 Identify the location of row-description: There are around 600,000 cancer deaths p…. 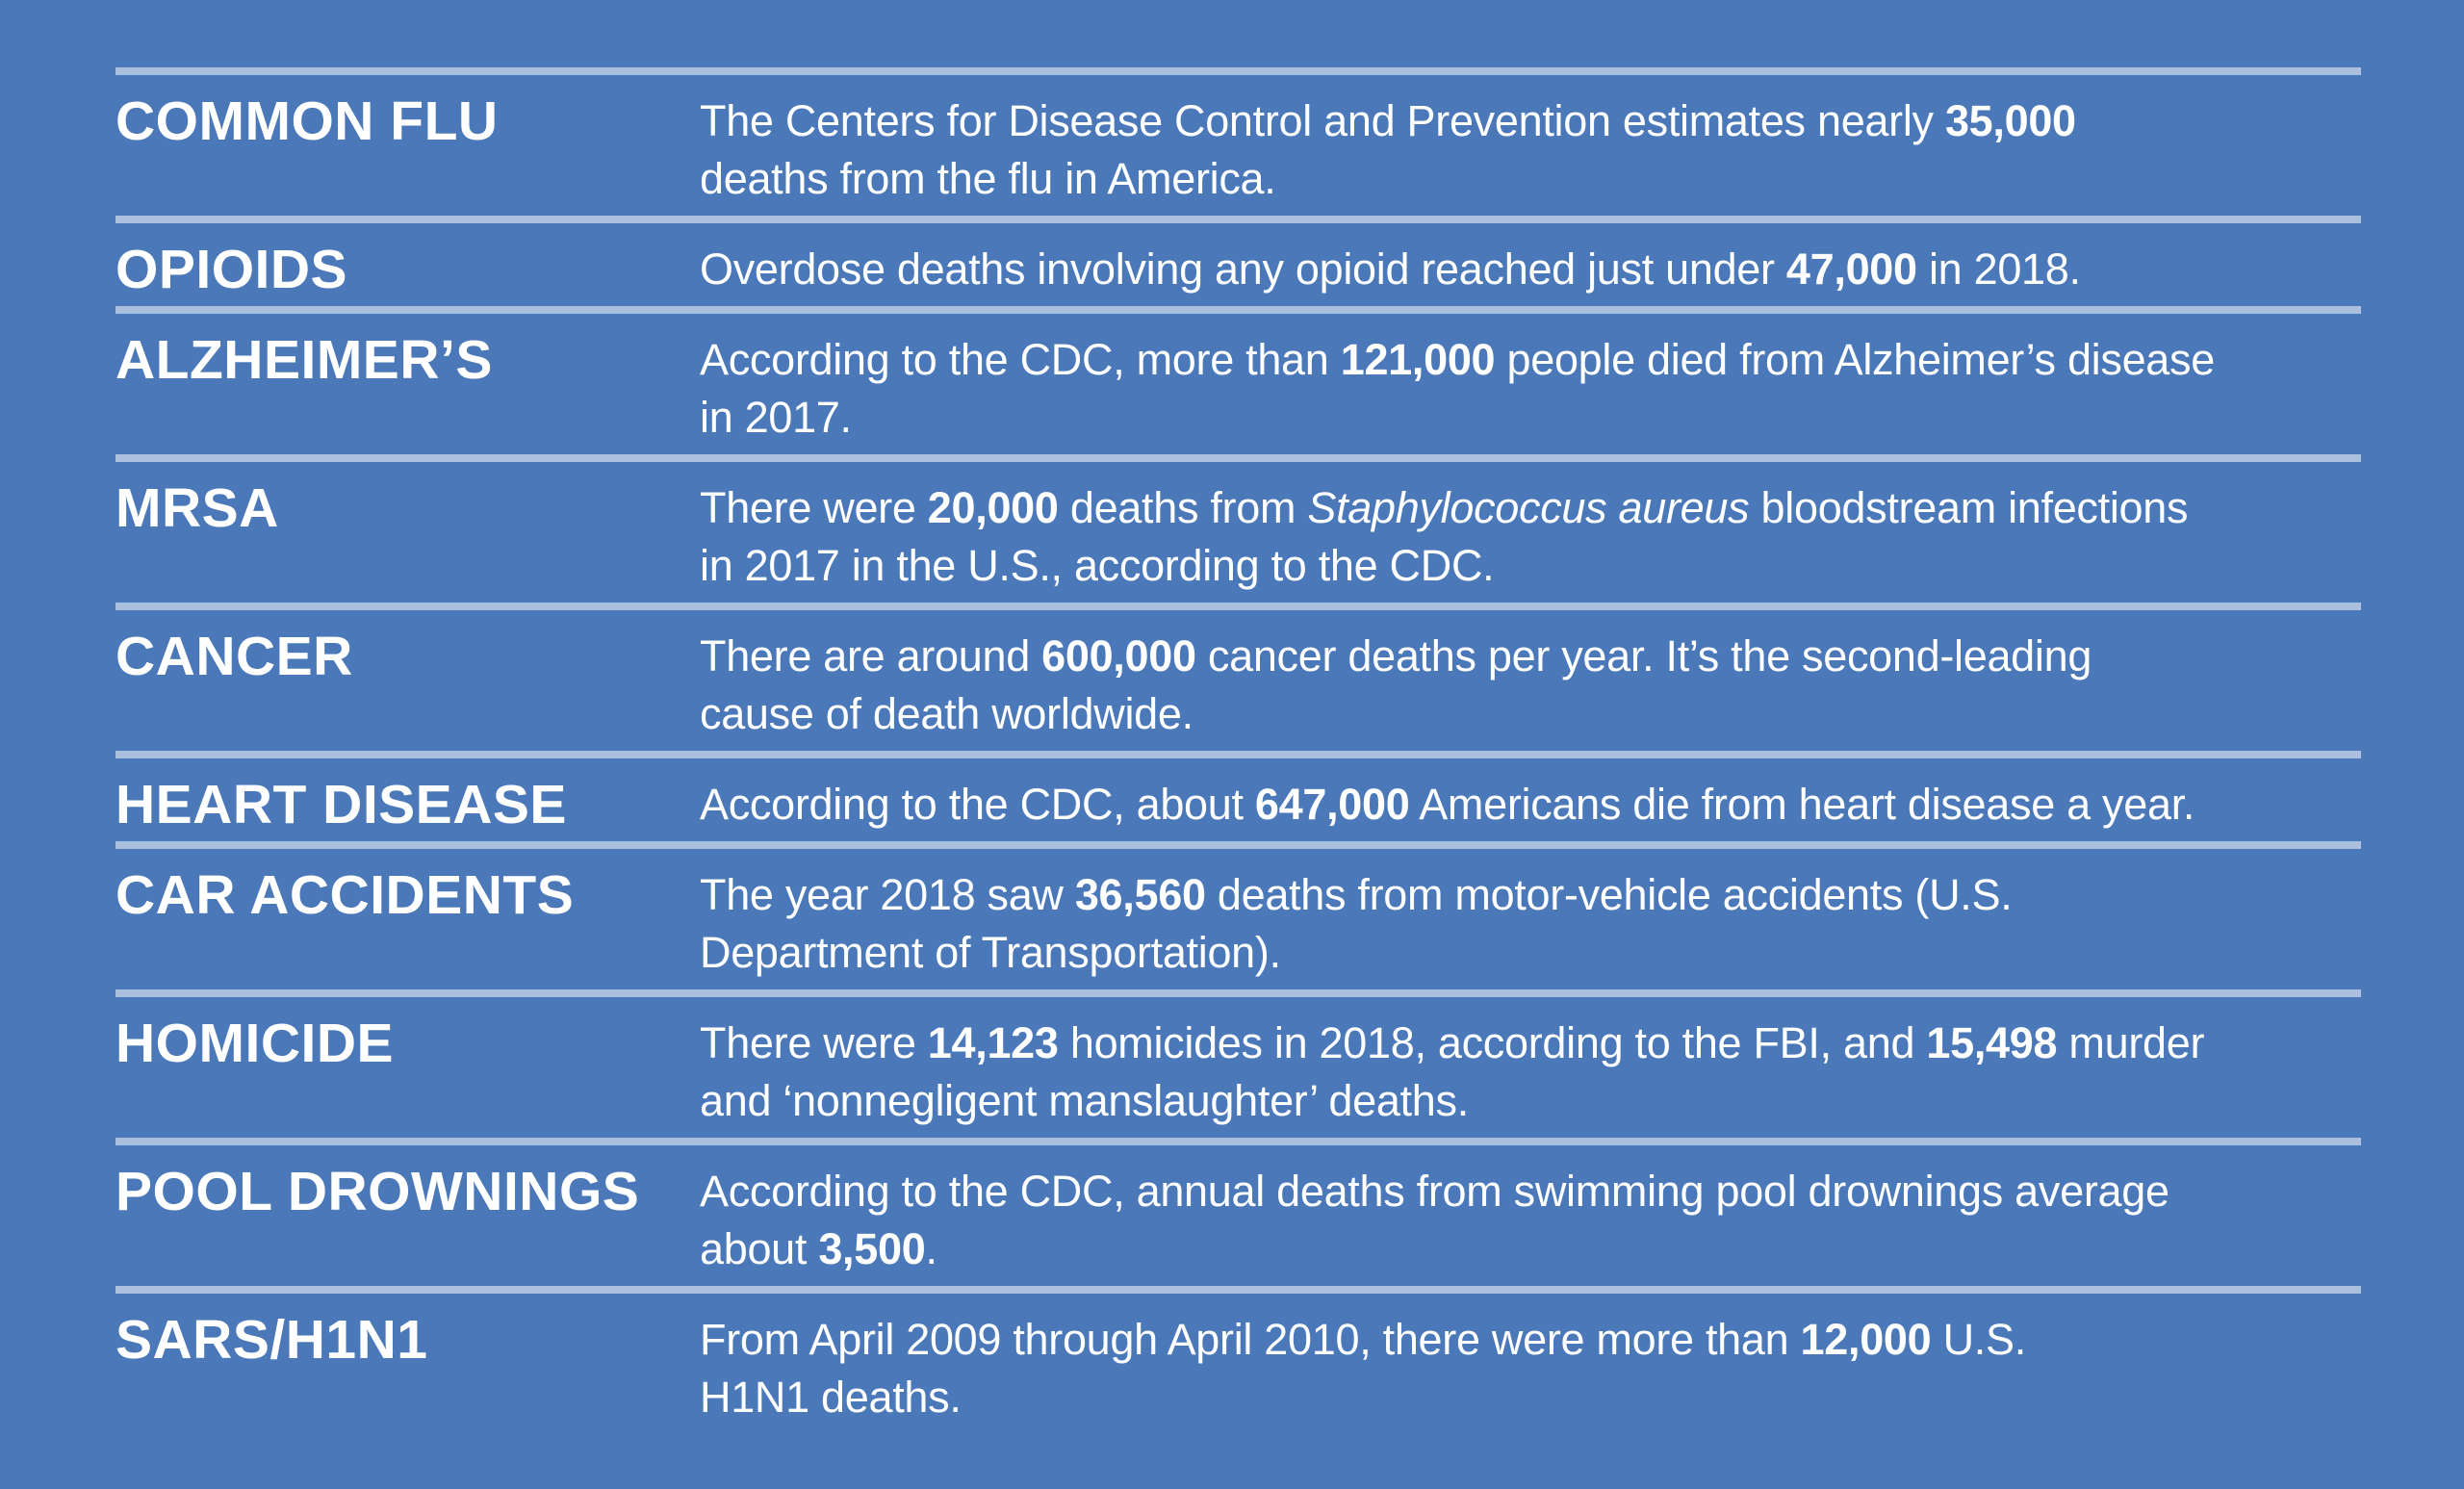
(1530, 686).